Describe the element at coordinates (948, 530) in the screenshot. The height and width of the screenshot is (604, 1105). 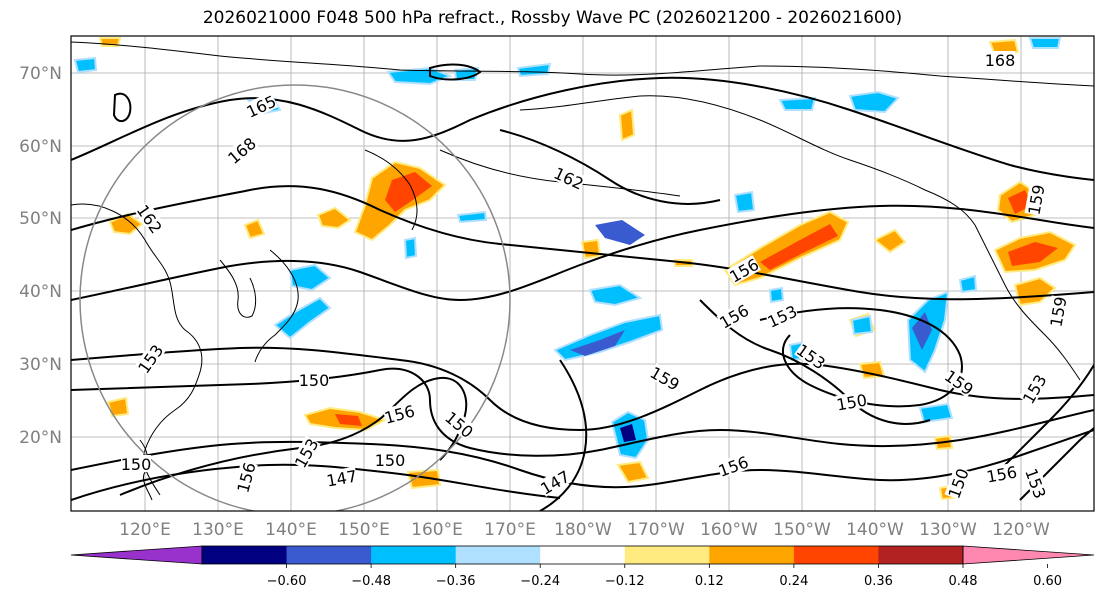
I see `longitude-label: 130°W` at that location.